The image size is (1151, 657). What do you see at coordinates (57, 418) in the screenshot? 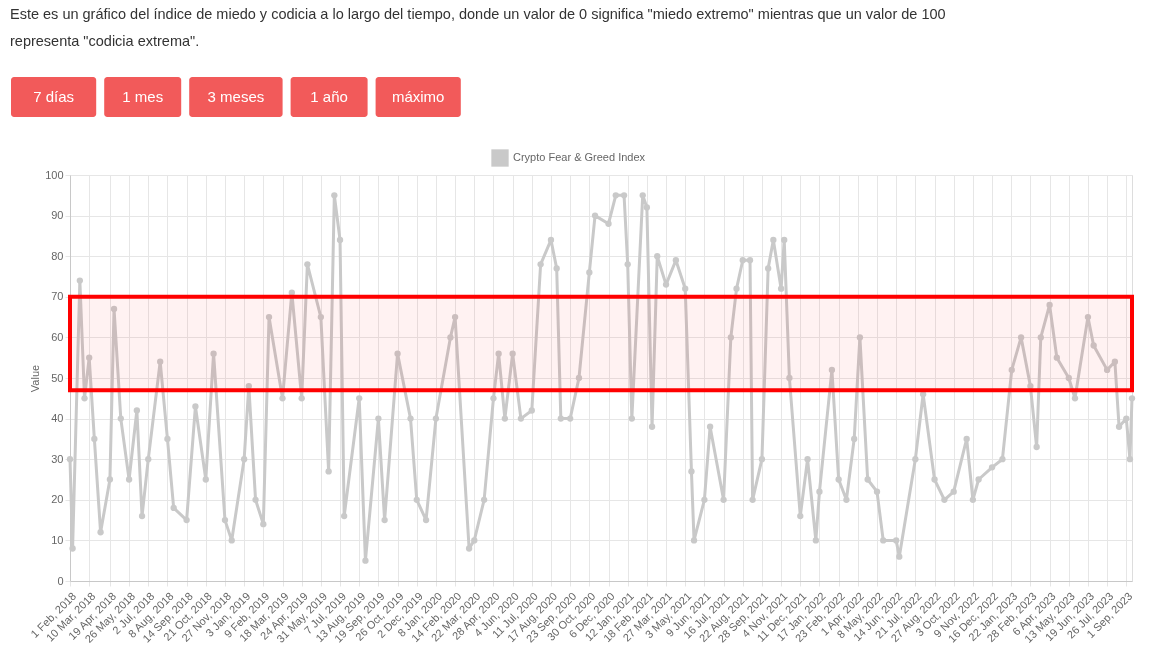
I see `y-tick-label: 40` at bounding box center [57, 418].